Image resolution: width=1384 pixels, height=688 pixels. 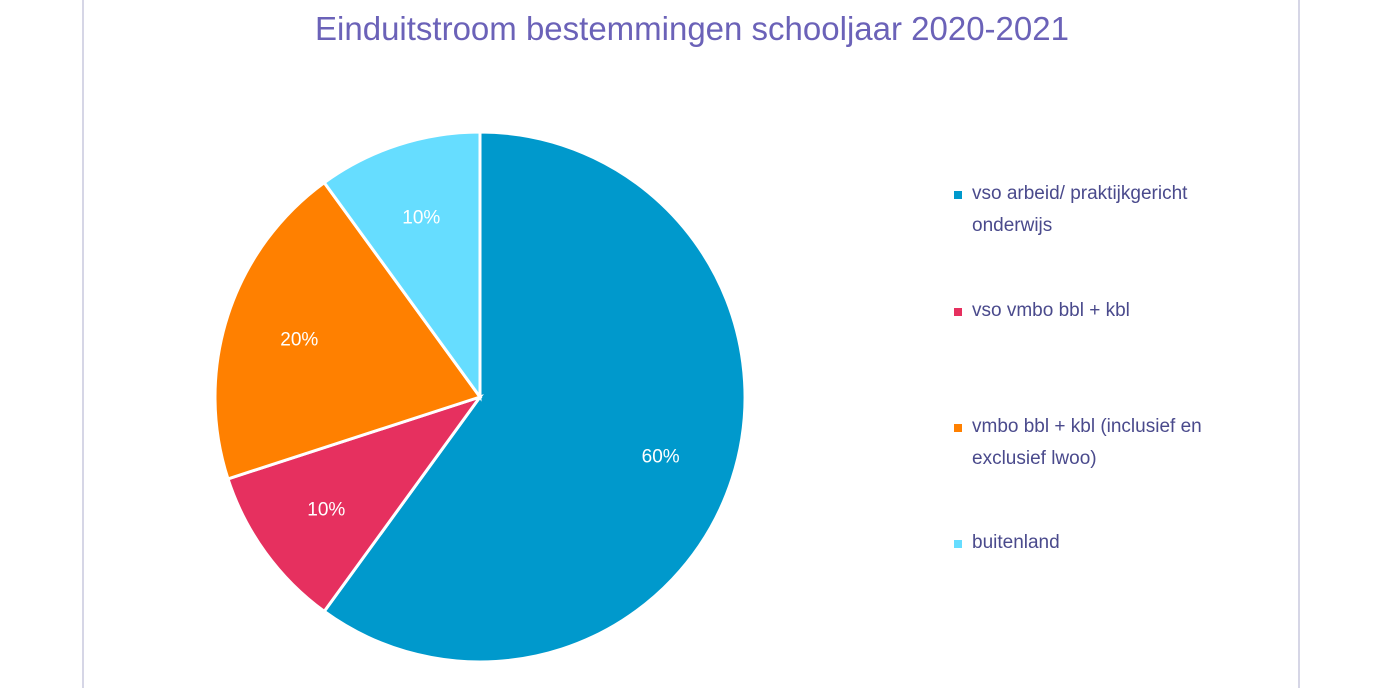 I want to click on legend-item: vso arbeid/ praktijkgericht onderwijs, so click(x=1104, y=210).